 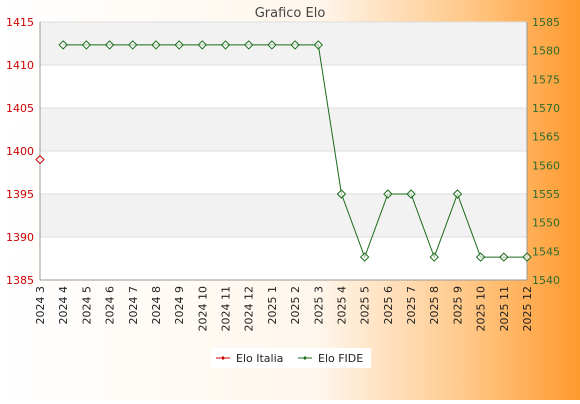 I want to click on left-tick-label: 1415, so click(x=20, y=22).